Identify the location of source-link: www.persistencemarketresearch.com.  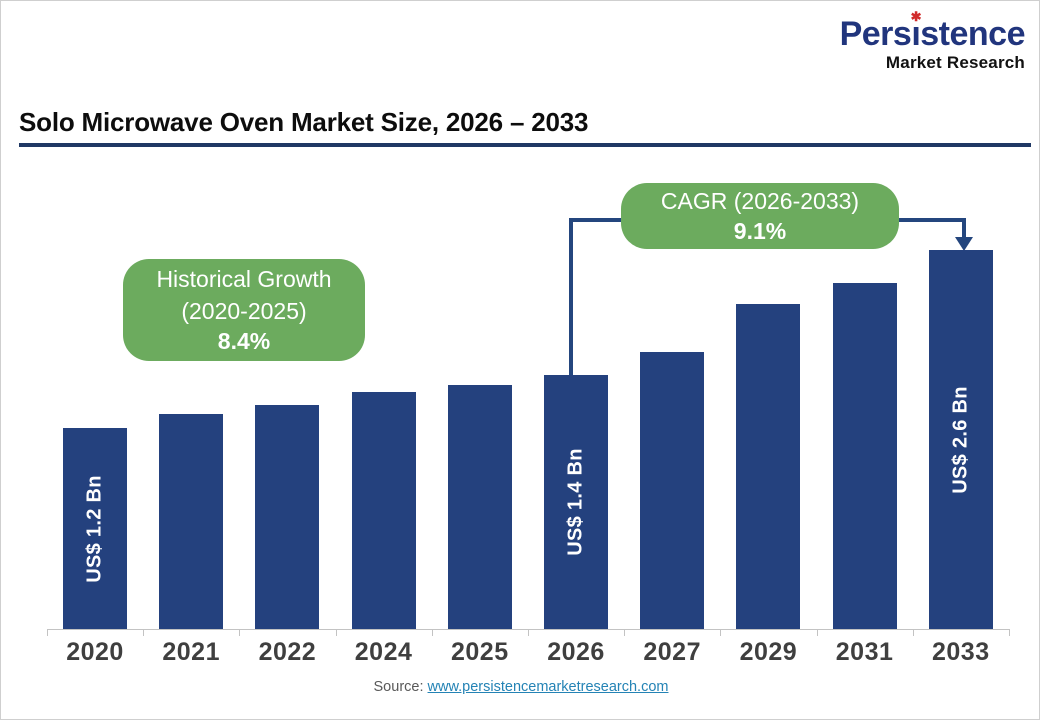
(548, 687).